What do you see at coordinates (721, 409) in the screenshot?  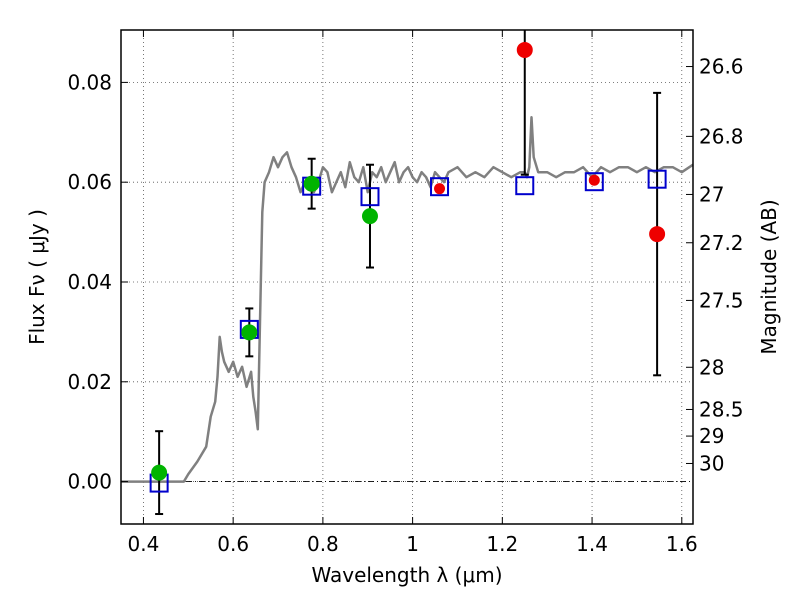 I see `mag-tick-label: 28.5` at bounding box center [721, 409].